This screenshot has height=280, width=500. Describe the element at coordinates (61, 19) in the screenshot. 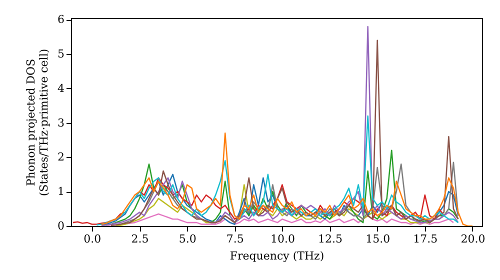

I see `y-tick-label: 6` at that location.